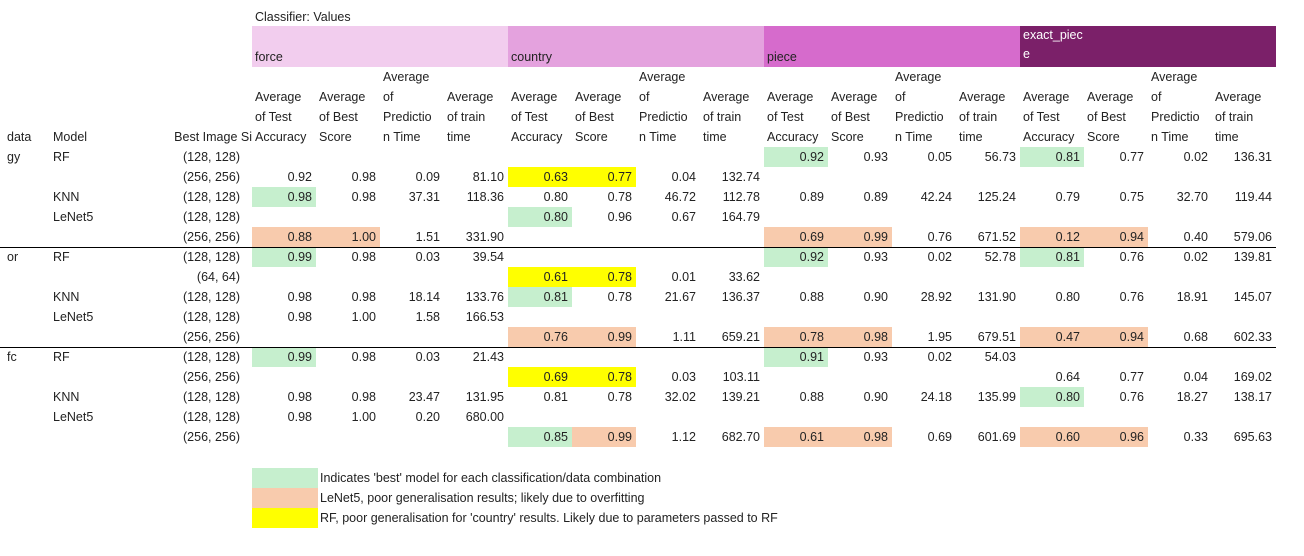 The width and height of the screenshot is (1304, 556). I want to click on value-cell: 331.90, so click(484, 237).